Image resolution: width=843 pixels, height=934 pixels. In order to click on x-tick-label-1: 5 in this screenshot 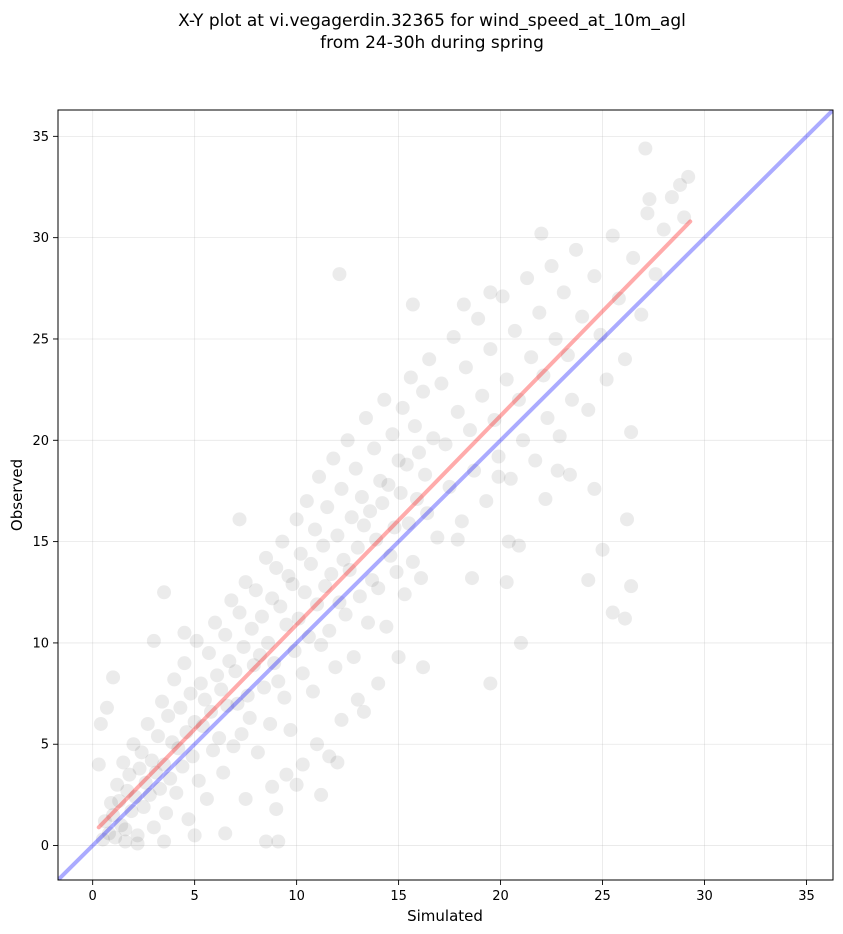, I will do `click(195, 896)`.